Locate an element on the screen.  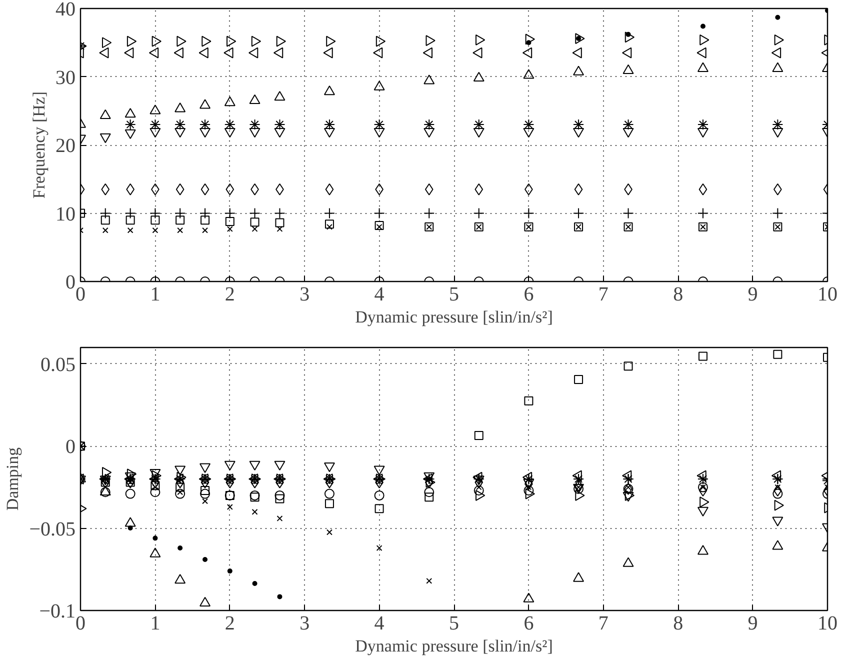
y-tick-label: 30 is located at coordinates (66, 77).